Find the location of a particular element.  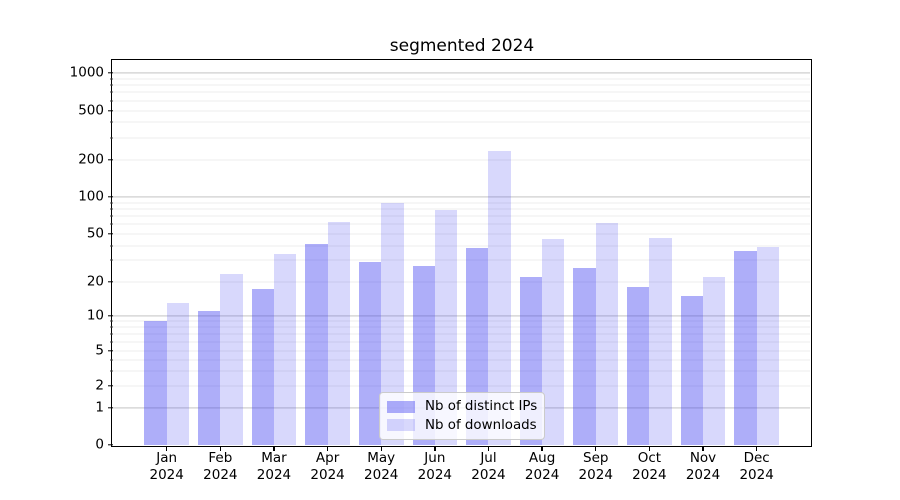

x-tick-label-line: Mar is located at coordinates (274, 458).